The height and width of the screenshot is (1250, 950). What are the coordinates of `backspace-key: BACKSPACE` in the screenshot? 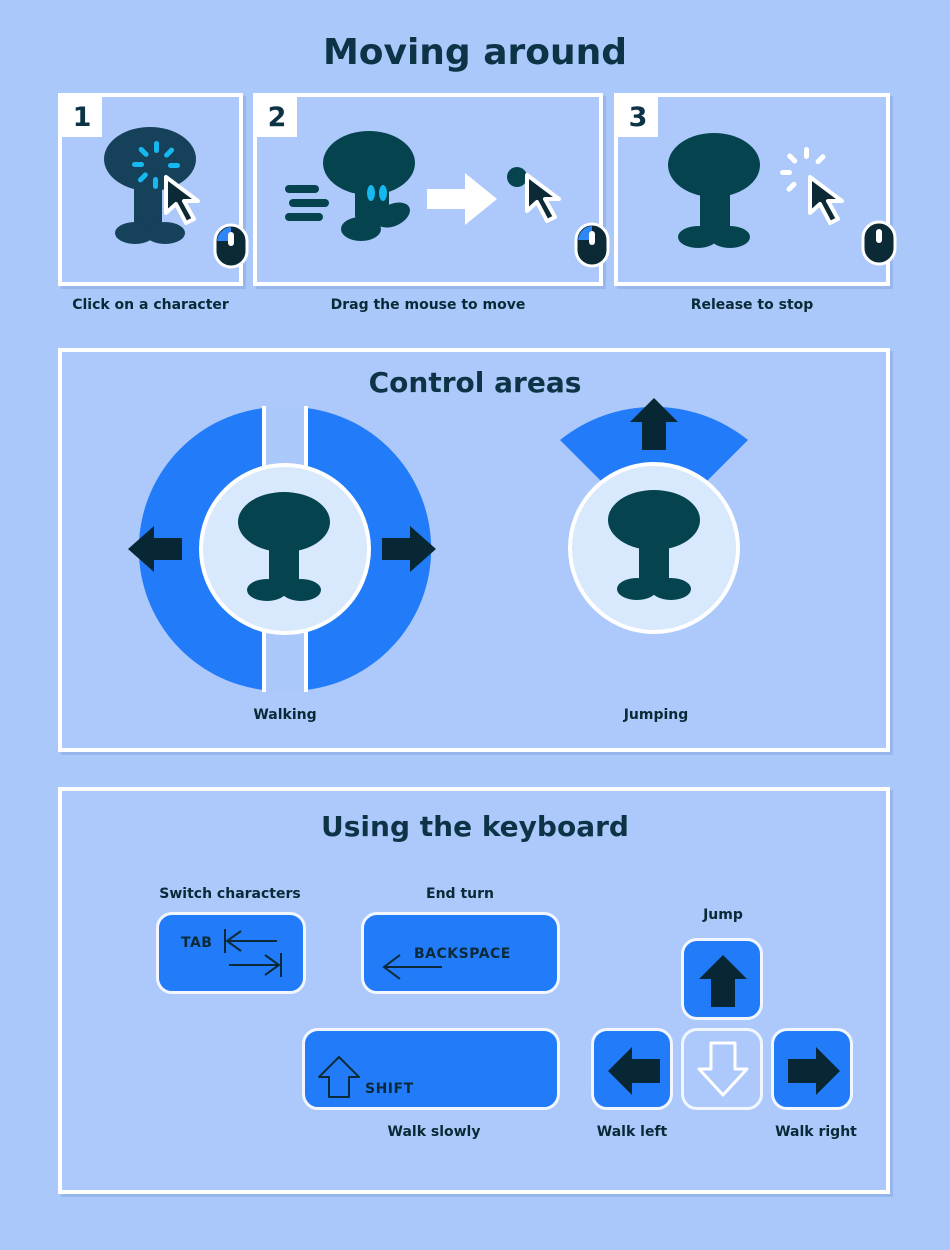 It's located at (460, 953).